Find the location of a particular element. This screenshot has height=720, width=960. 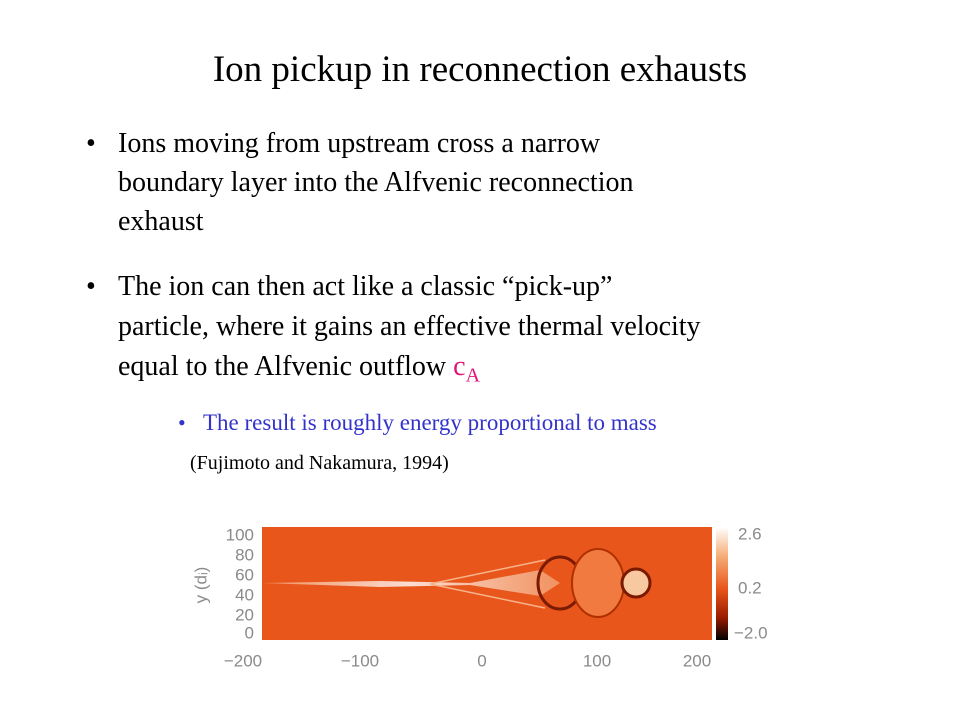

y-tick-label: 80 is located at coordinates (244, 554).